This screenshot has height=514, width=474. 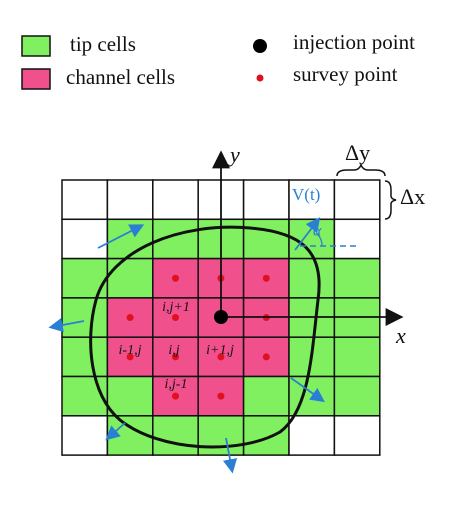 I want to click on angle-arc, so click(x=319, y=239).